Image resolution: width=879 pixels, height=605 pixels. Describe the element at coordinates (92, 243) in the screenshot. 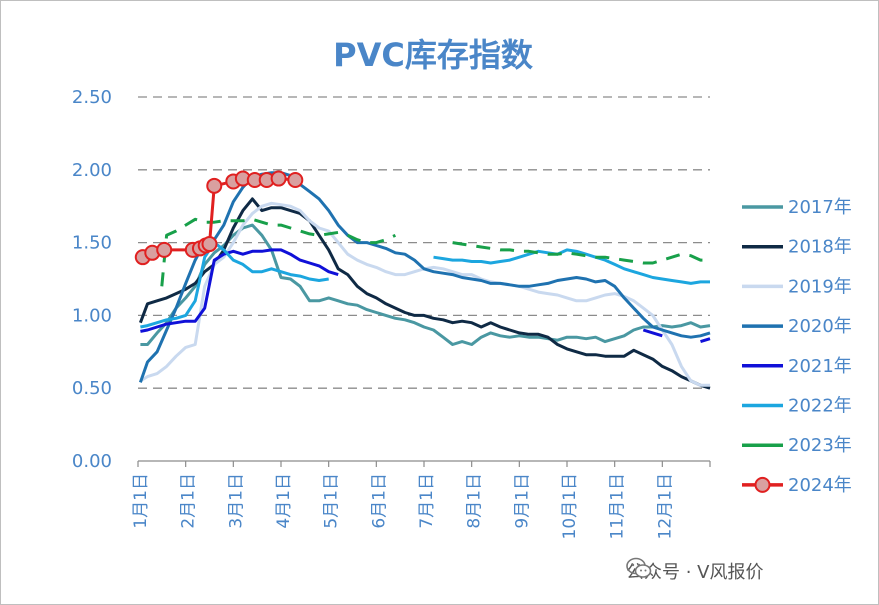

I see `y-tick-label: 1.50` at that location.